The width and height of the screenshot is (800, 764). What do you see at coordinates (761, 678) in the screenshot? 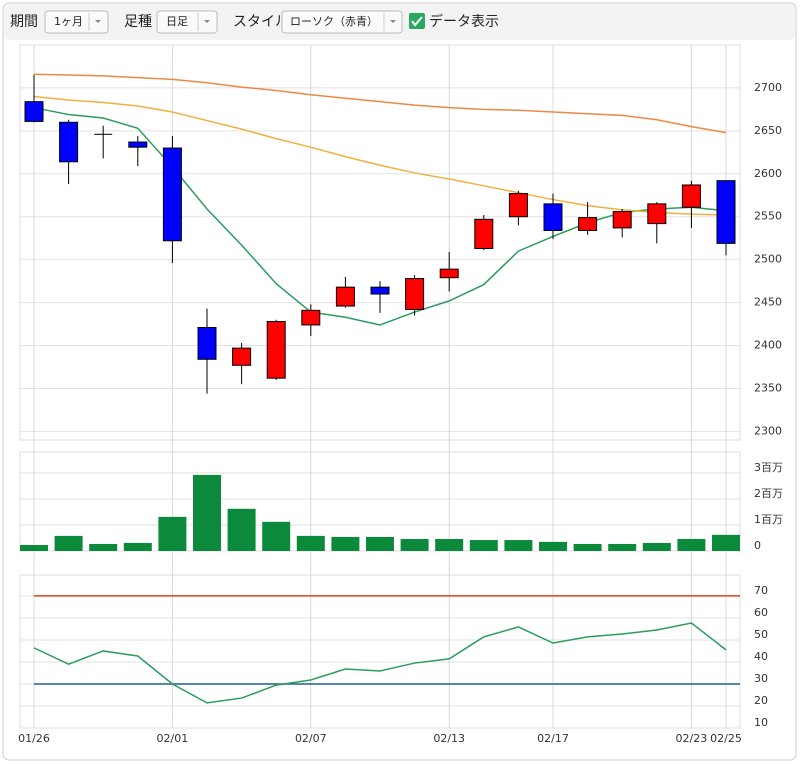
I see `y-tick-label: 30` at bounding box center [761, 678].